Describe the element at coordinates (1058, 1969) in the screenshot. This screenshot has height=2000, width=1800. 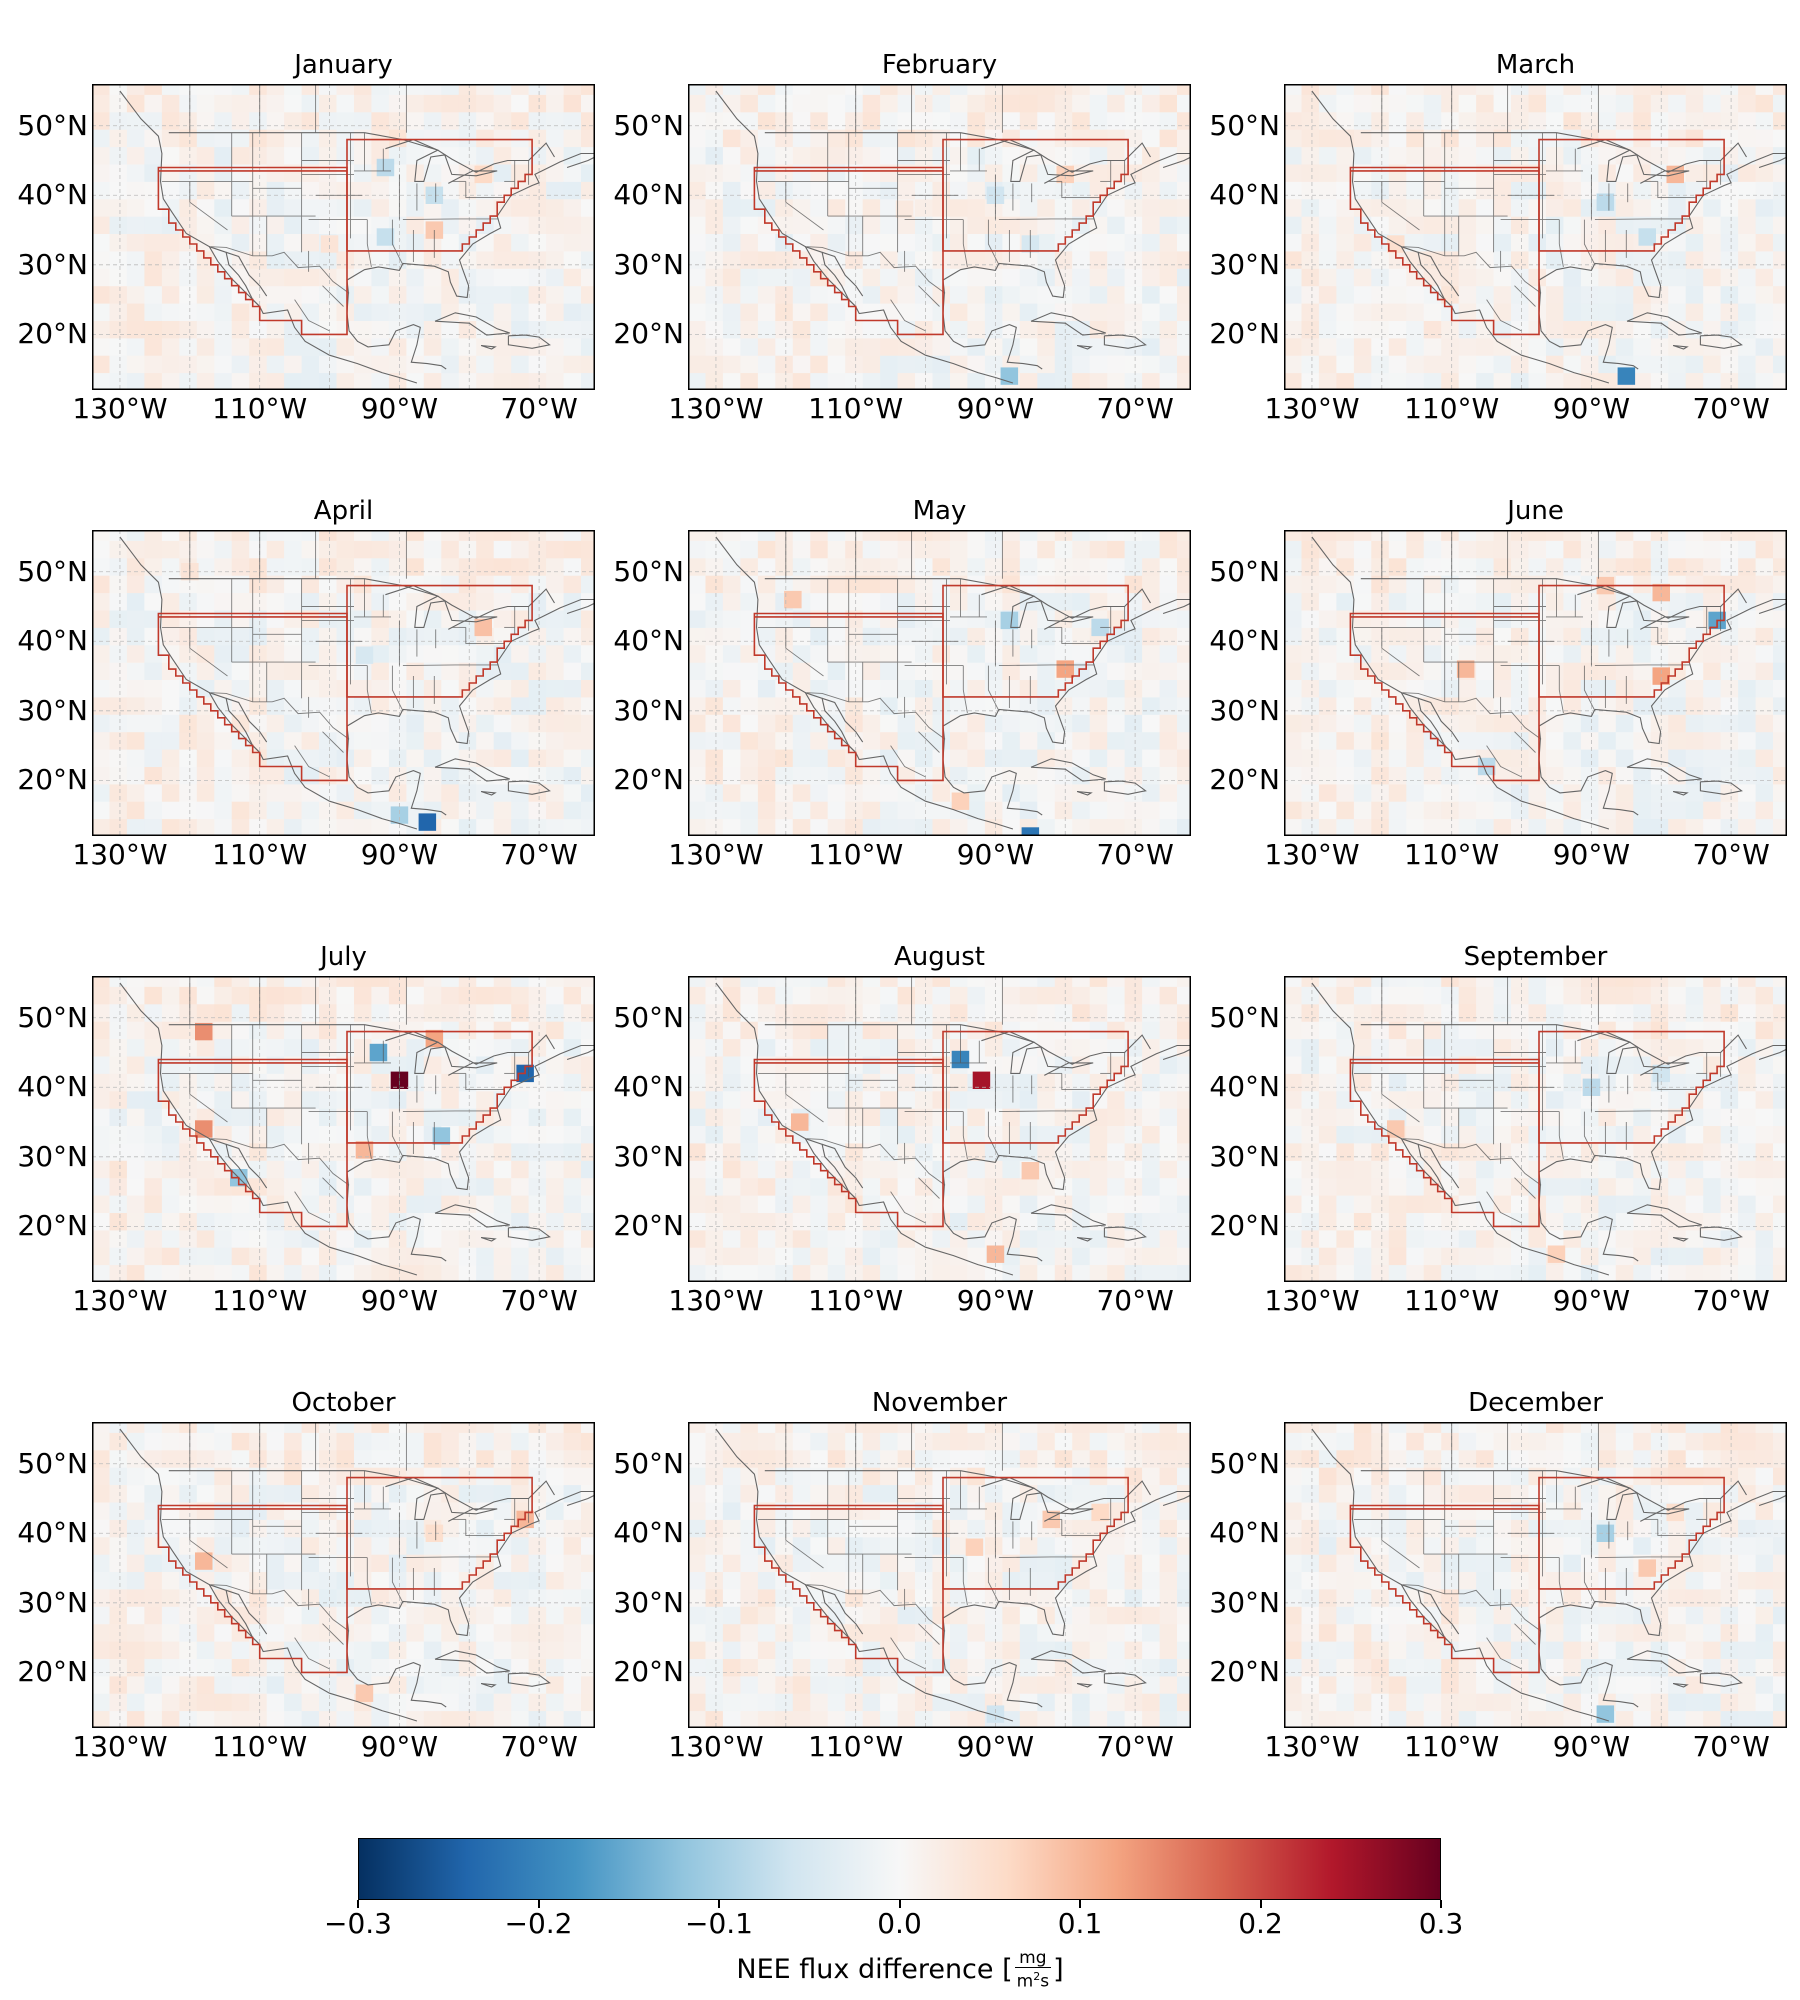
I see `colorbar-label-suffix: ]` at that location.